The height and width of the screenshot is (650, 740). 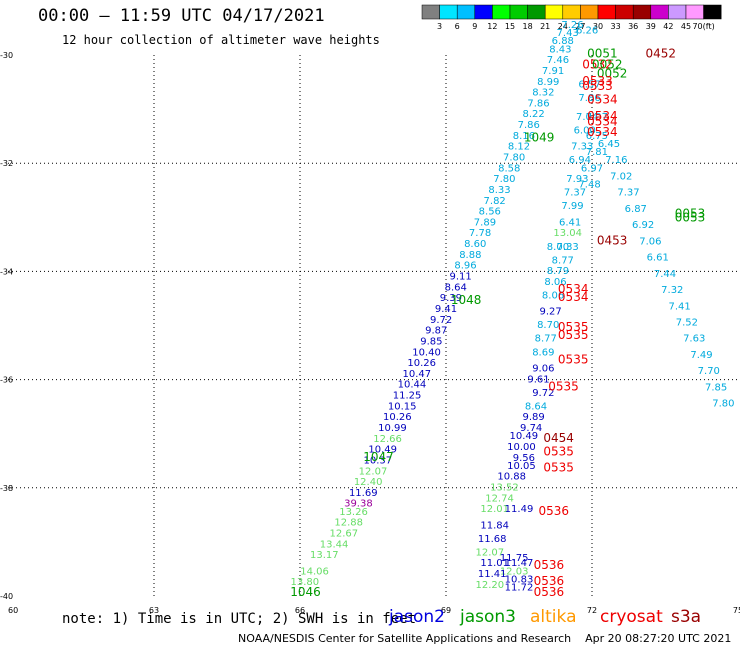 What do you see at coordinates (609, 144) in the screenshot?
I see `wave-height-value: 6.45` at bounding box center [609, 144].